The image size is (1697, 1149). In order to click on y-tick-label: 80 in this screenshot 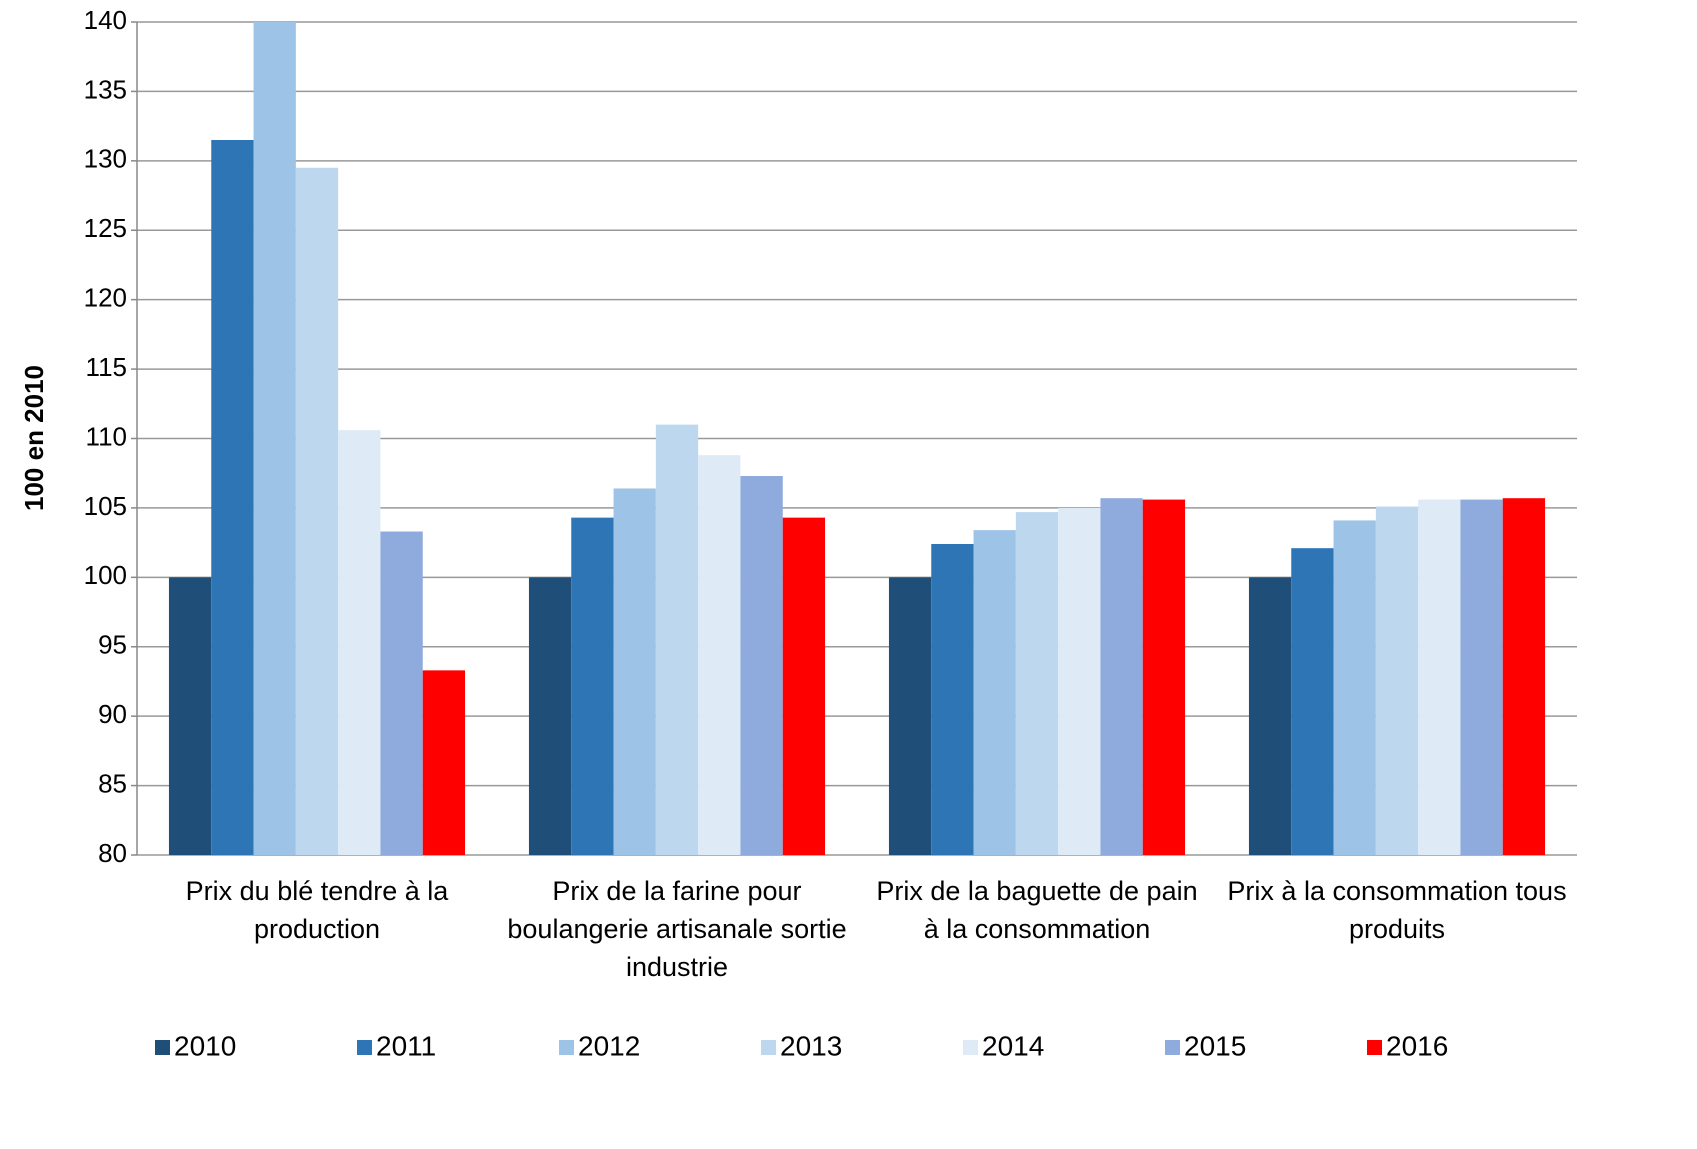, I will do `click(112, 853)`.